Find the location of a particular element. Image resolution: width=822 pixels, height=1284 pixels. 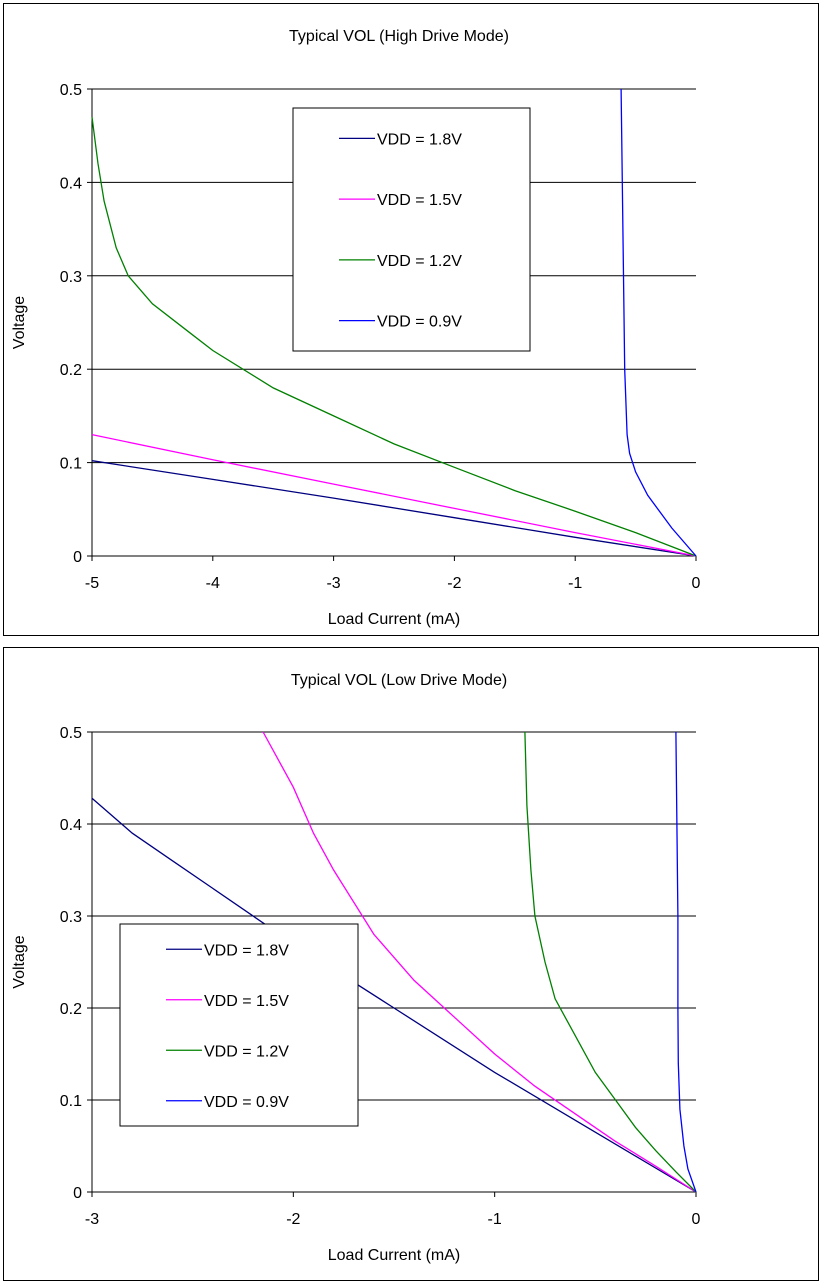

chart-title: Typical VOL (Low Drive Mode) is located at coordinates (399, 680).